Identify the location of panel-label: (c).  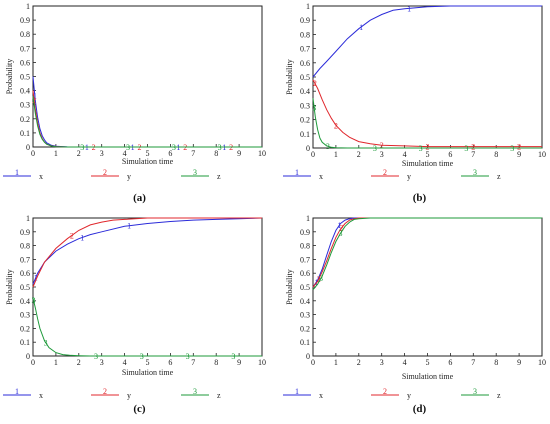
(139, 409).